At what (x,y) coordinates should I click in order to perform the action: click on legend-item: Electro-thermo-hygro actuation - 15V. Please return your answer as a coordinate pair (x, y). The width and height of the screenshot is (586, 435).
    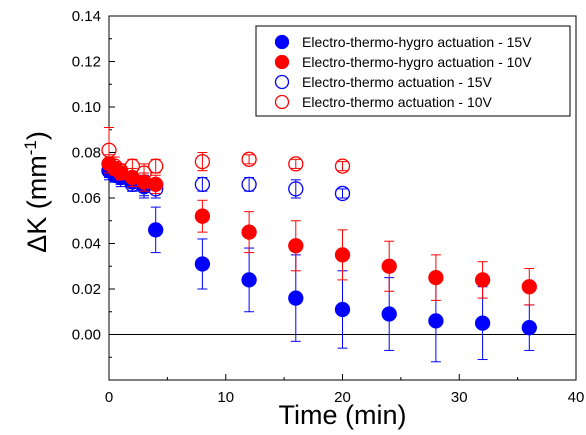
    Looking at the image, I should click on (403, 42).